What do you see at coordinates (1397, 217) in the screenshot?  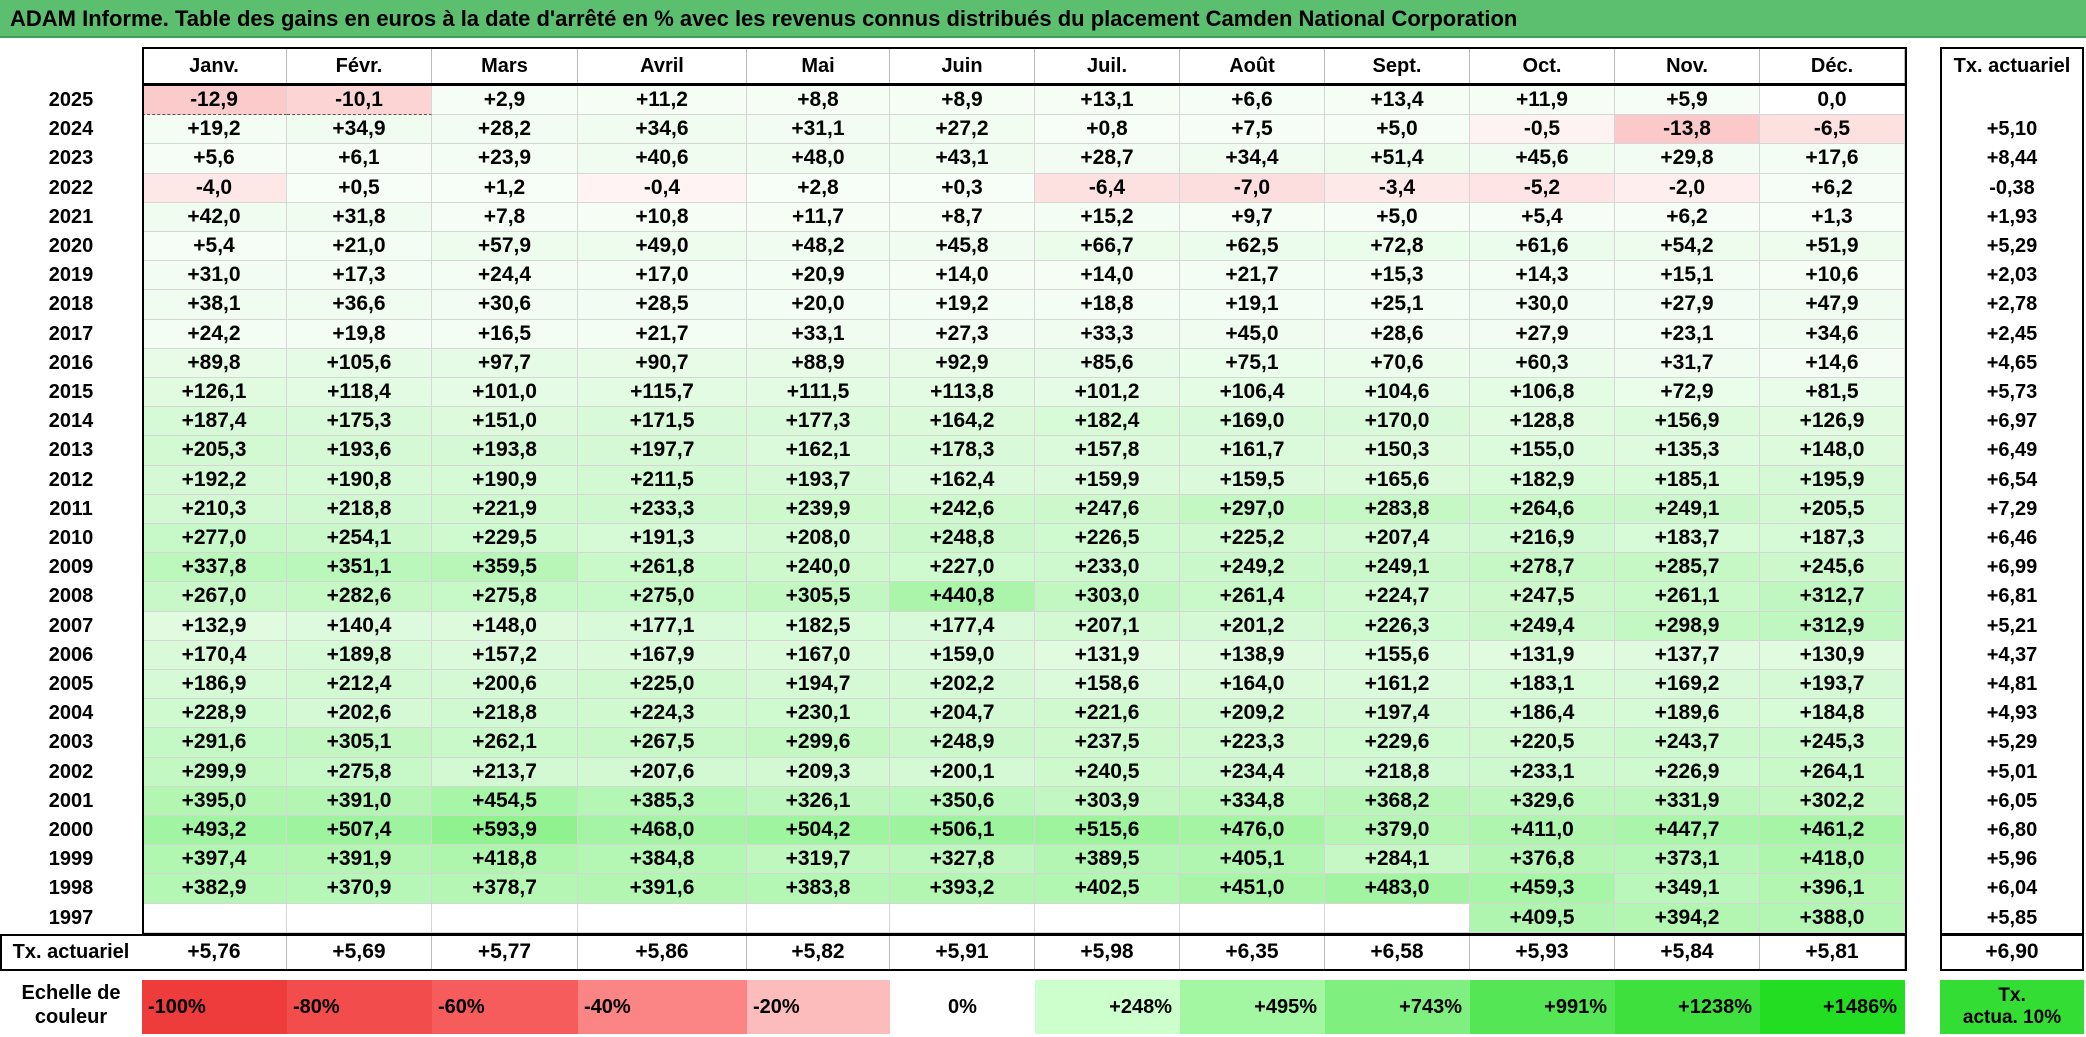 I see `table-cell: +5,0` at bounding box center [1397, 217].